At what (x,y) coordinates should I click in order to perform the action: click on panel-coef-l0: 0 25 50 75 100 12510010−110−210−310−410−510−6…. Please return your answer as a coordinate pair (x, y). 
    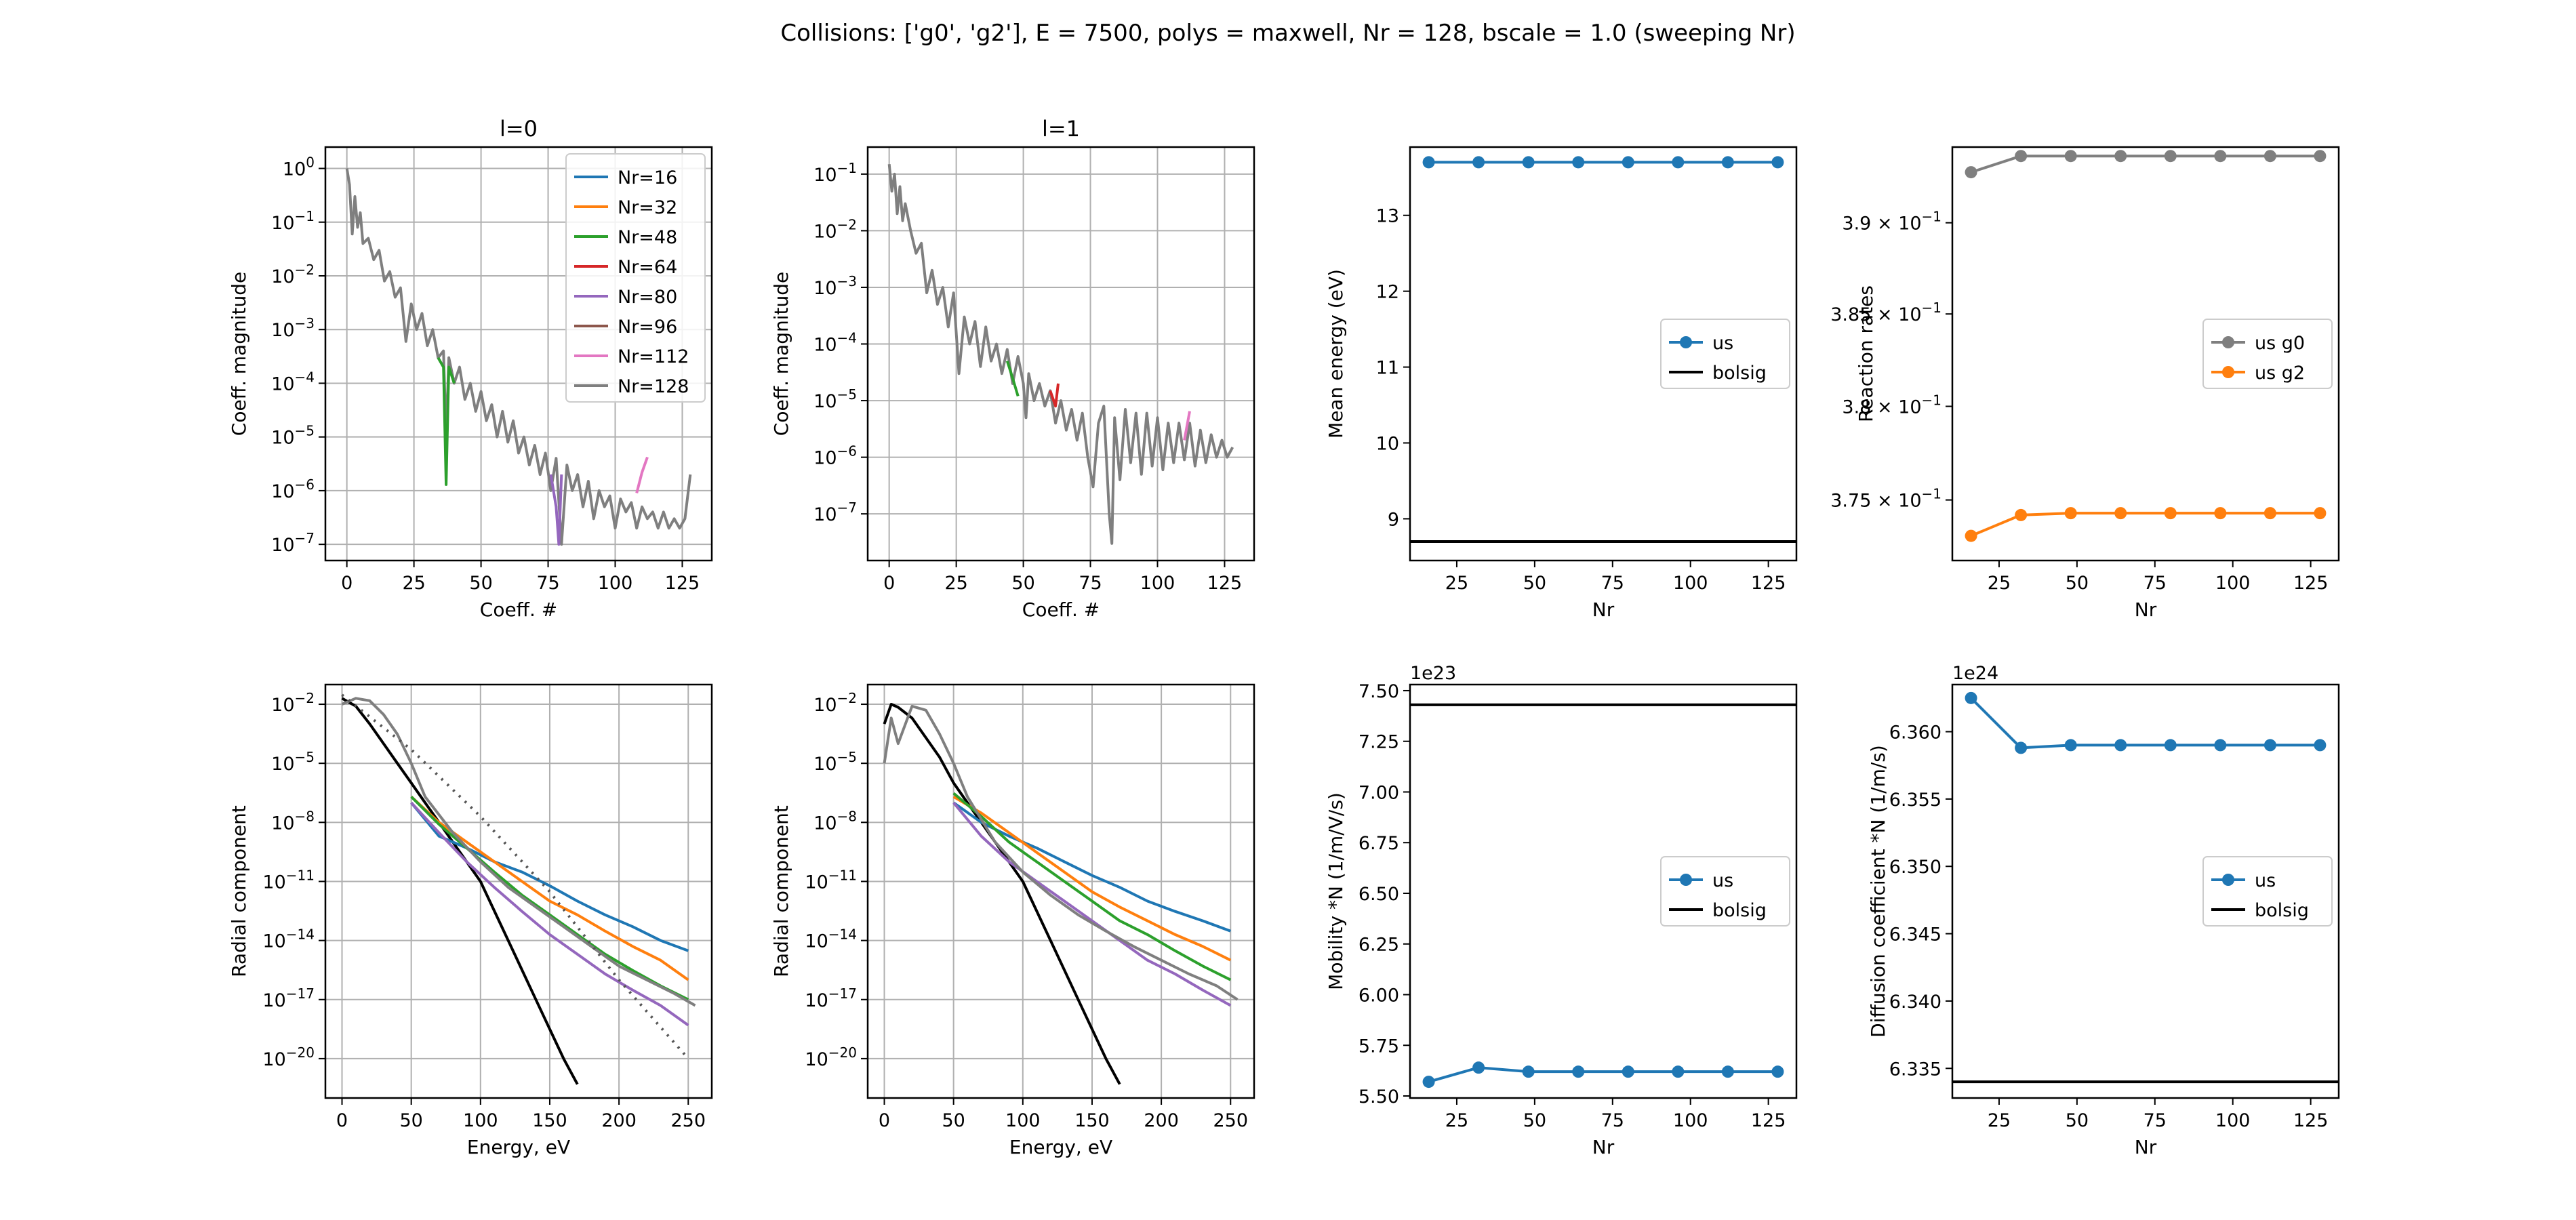
    Looking at the image, I should click on (470, 369).